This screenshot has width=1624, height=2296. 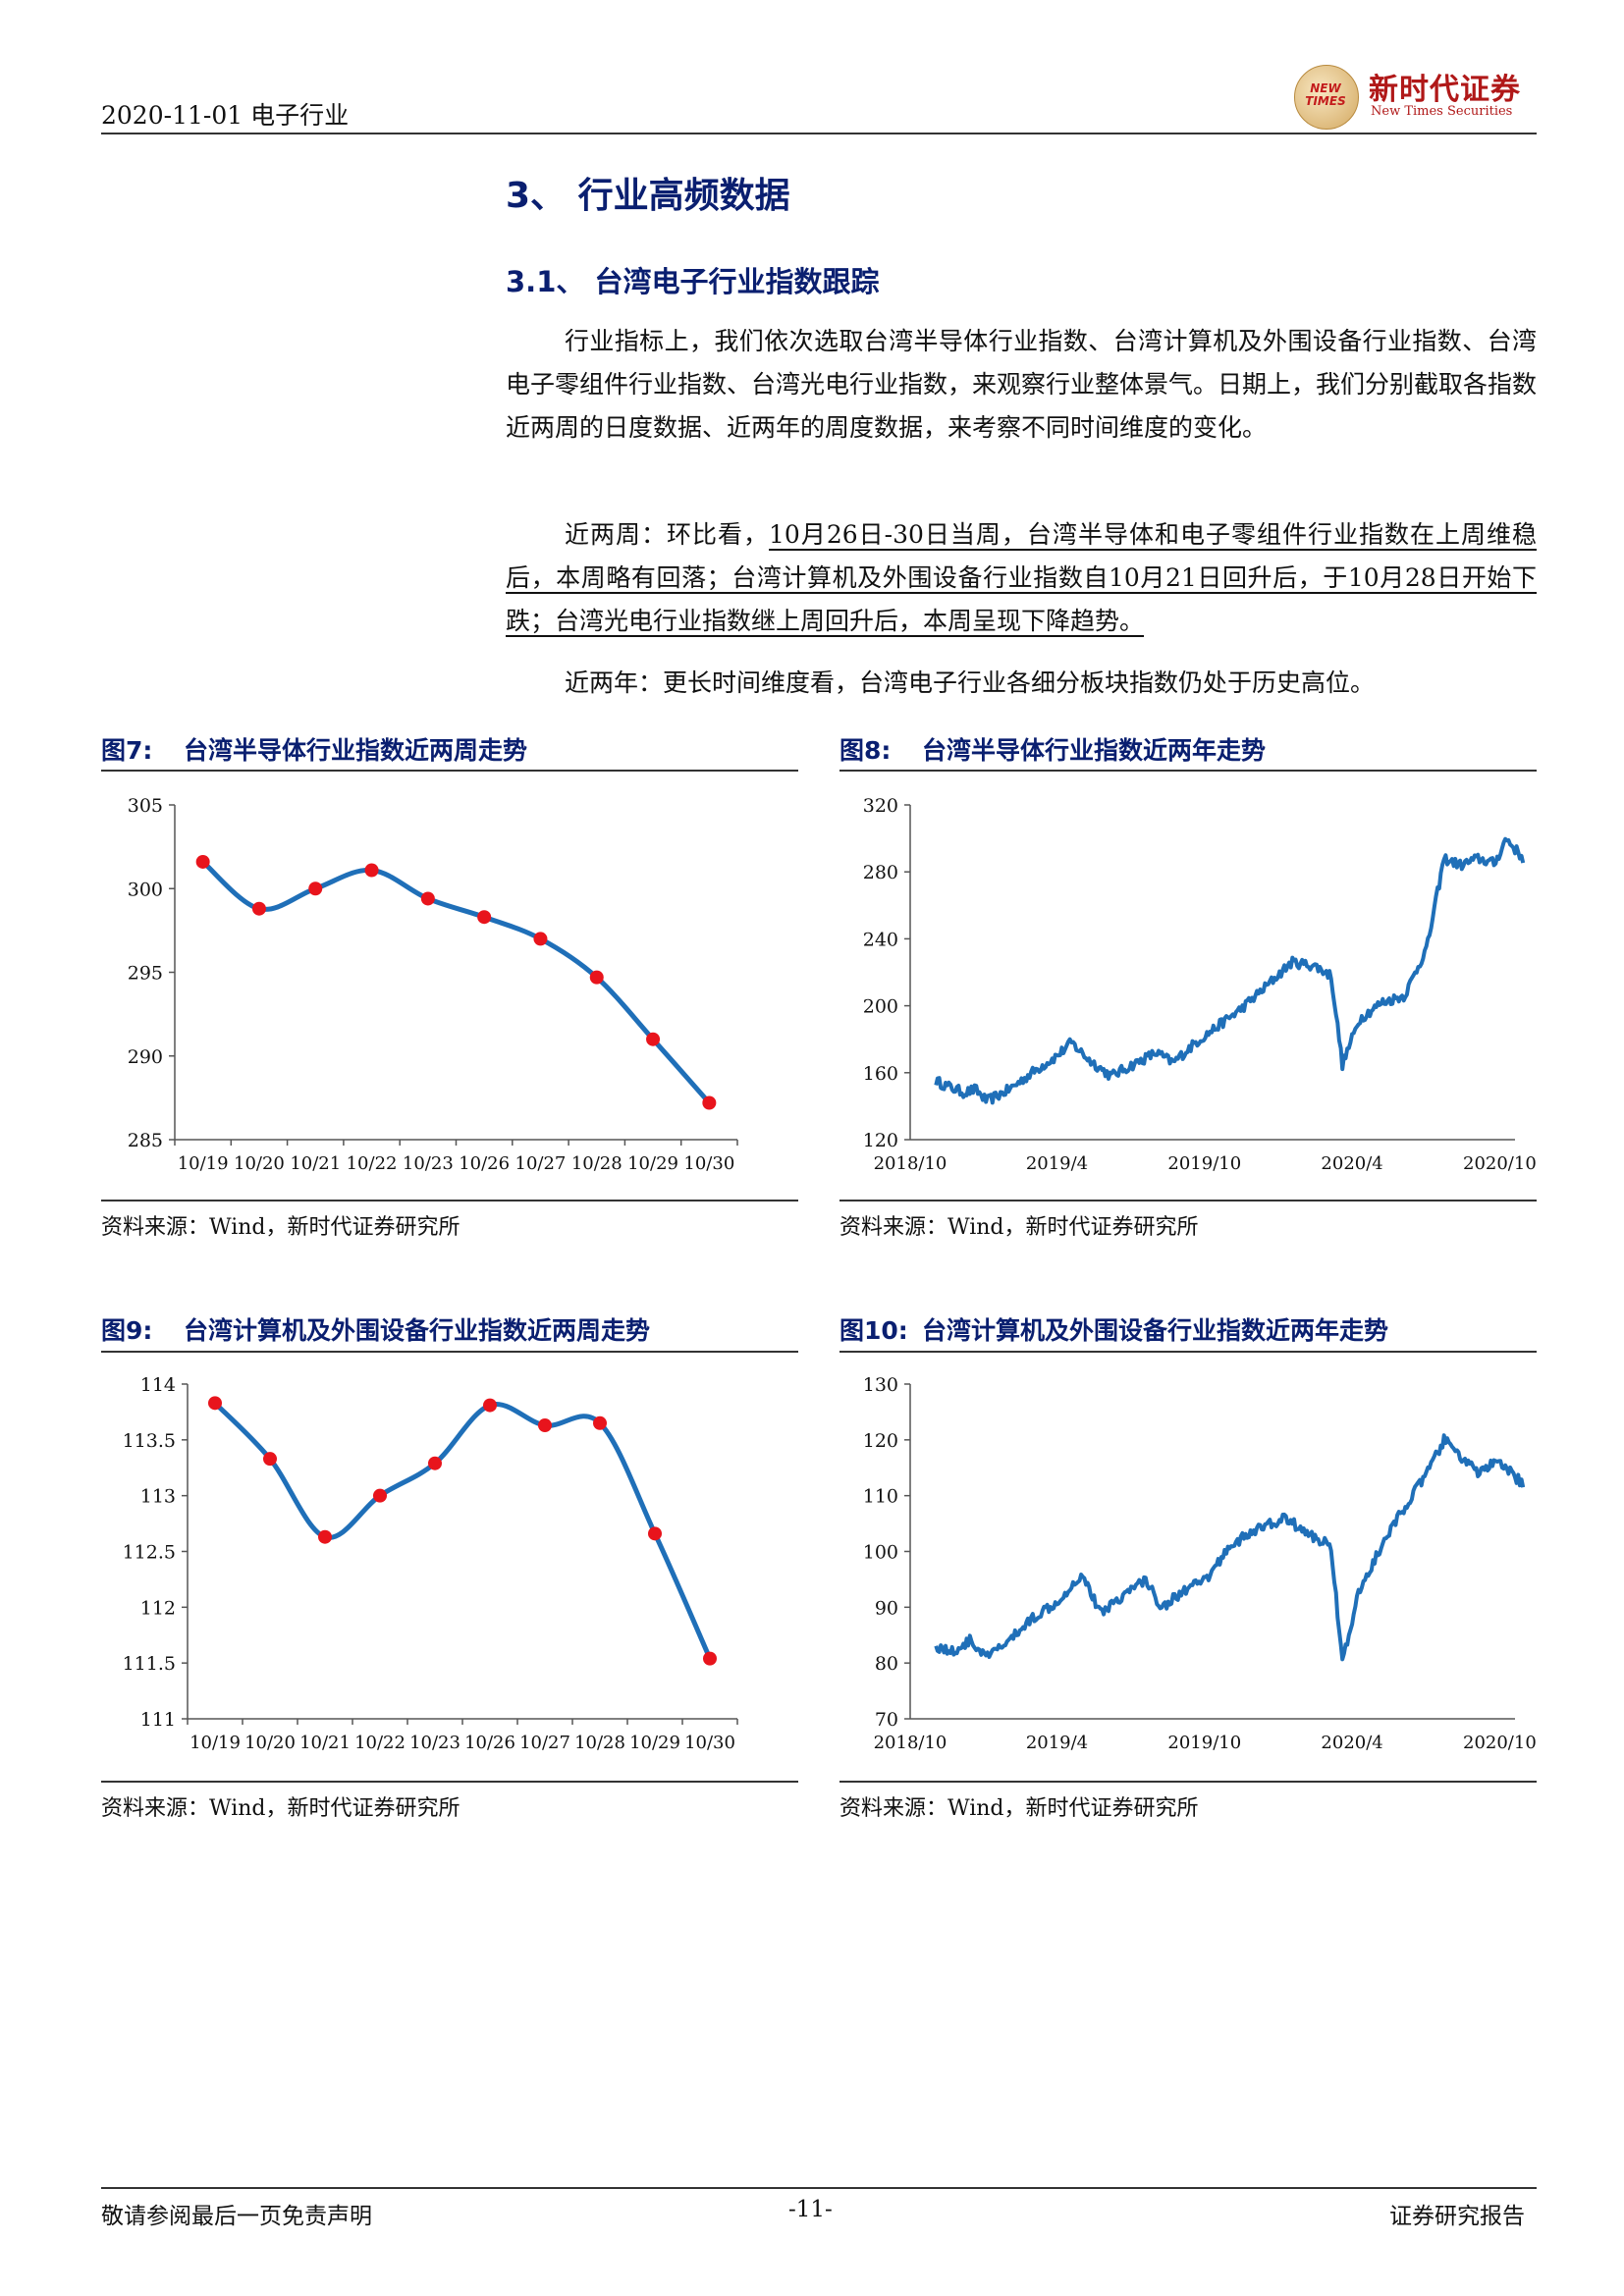 What do you see at coordinates (880, 1441) in the screenshot?
I see `chart-3-y-tick-label: 120` at bounding box center [880, 1441].